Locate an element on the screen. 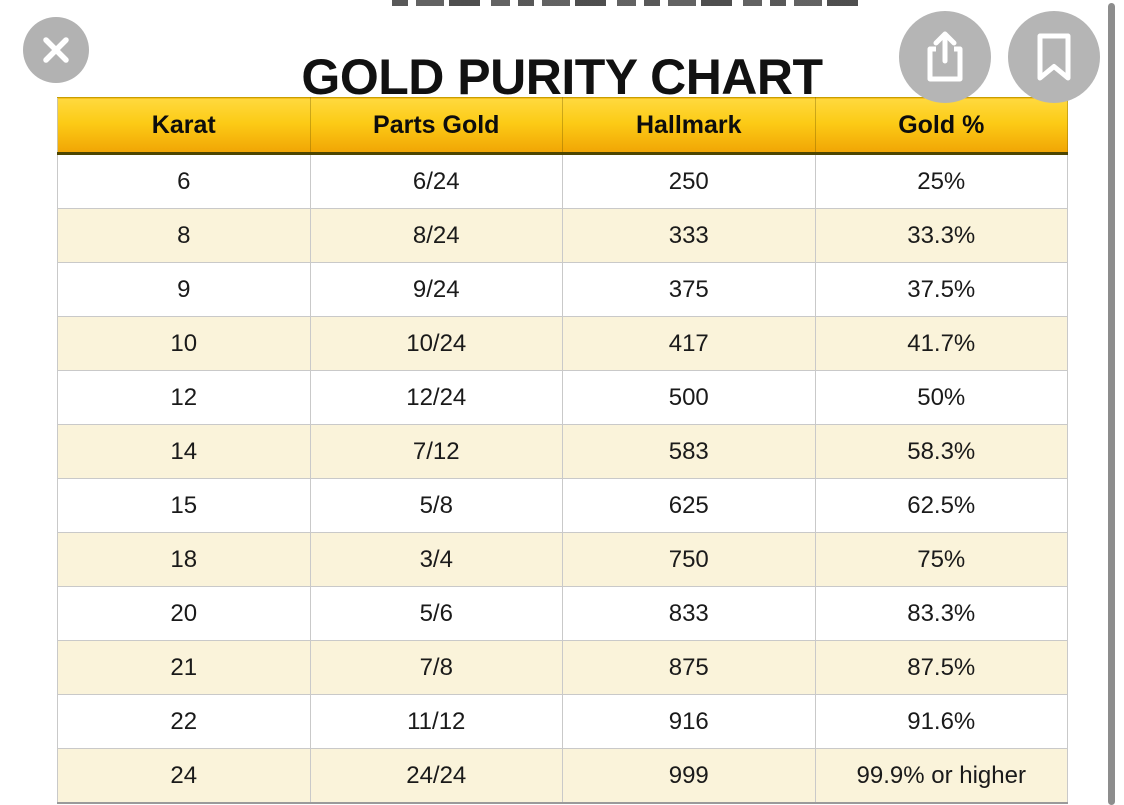 The height and width of the screenshot is (805, 1124). table-cell: 7/12 is located at coordinates (436, 451).